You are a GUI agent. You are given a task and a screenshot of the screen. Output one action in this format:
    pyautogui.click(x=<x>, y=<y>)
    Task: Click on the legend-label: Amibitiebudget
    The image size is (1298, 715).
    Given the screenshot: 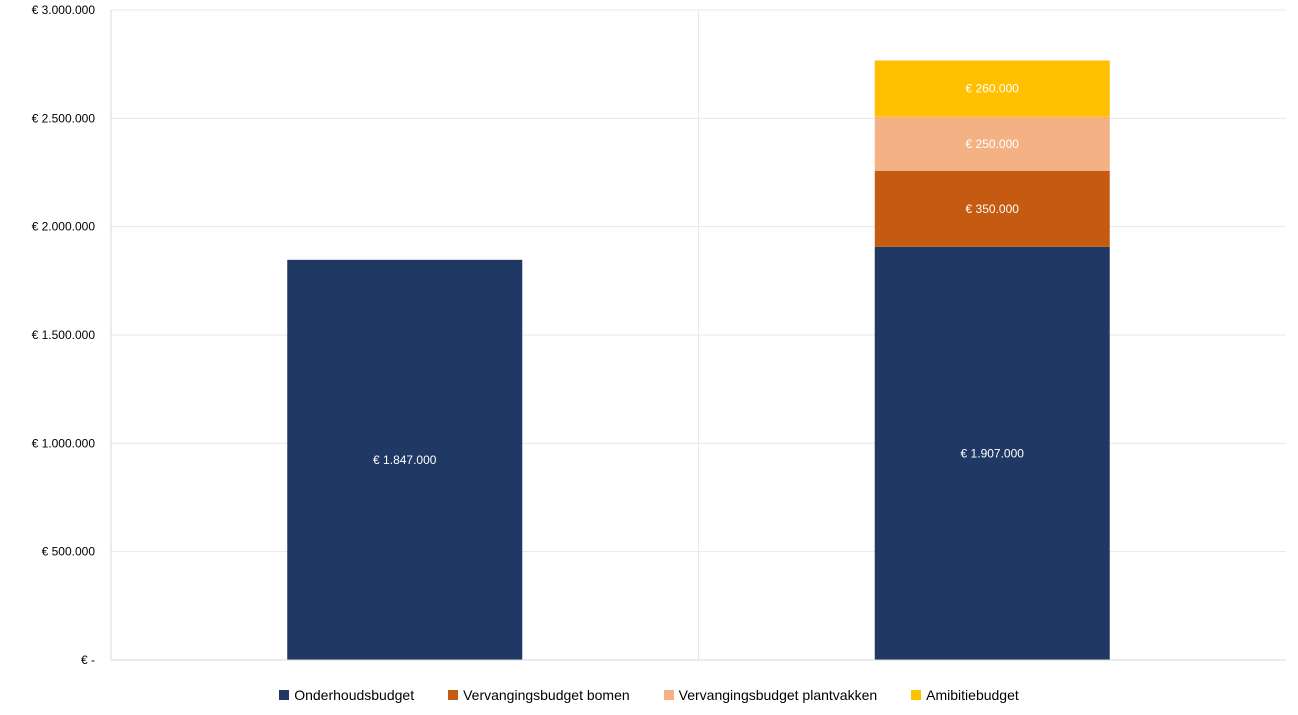 What is the action you would take?
    pyautogui.click(x=972, y=695)
    